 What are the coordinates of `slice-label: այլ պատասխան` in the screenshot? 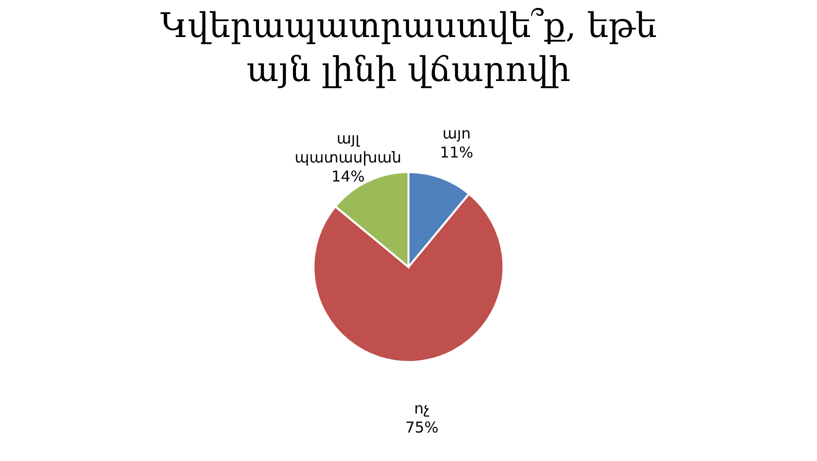 It's located at (348, 148).